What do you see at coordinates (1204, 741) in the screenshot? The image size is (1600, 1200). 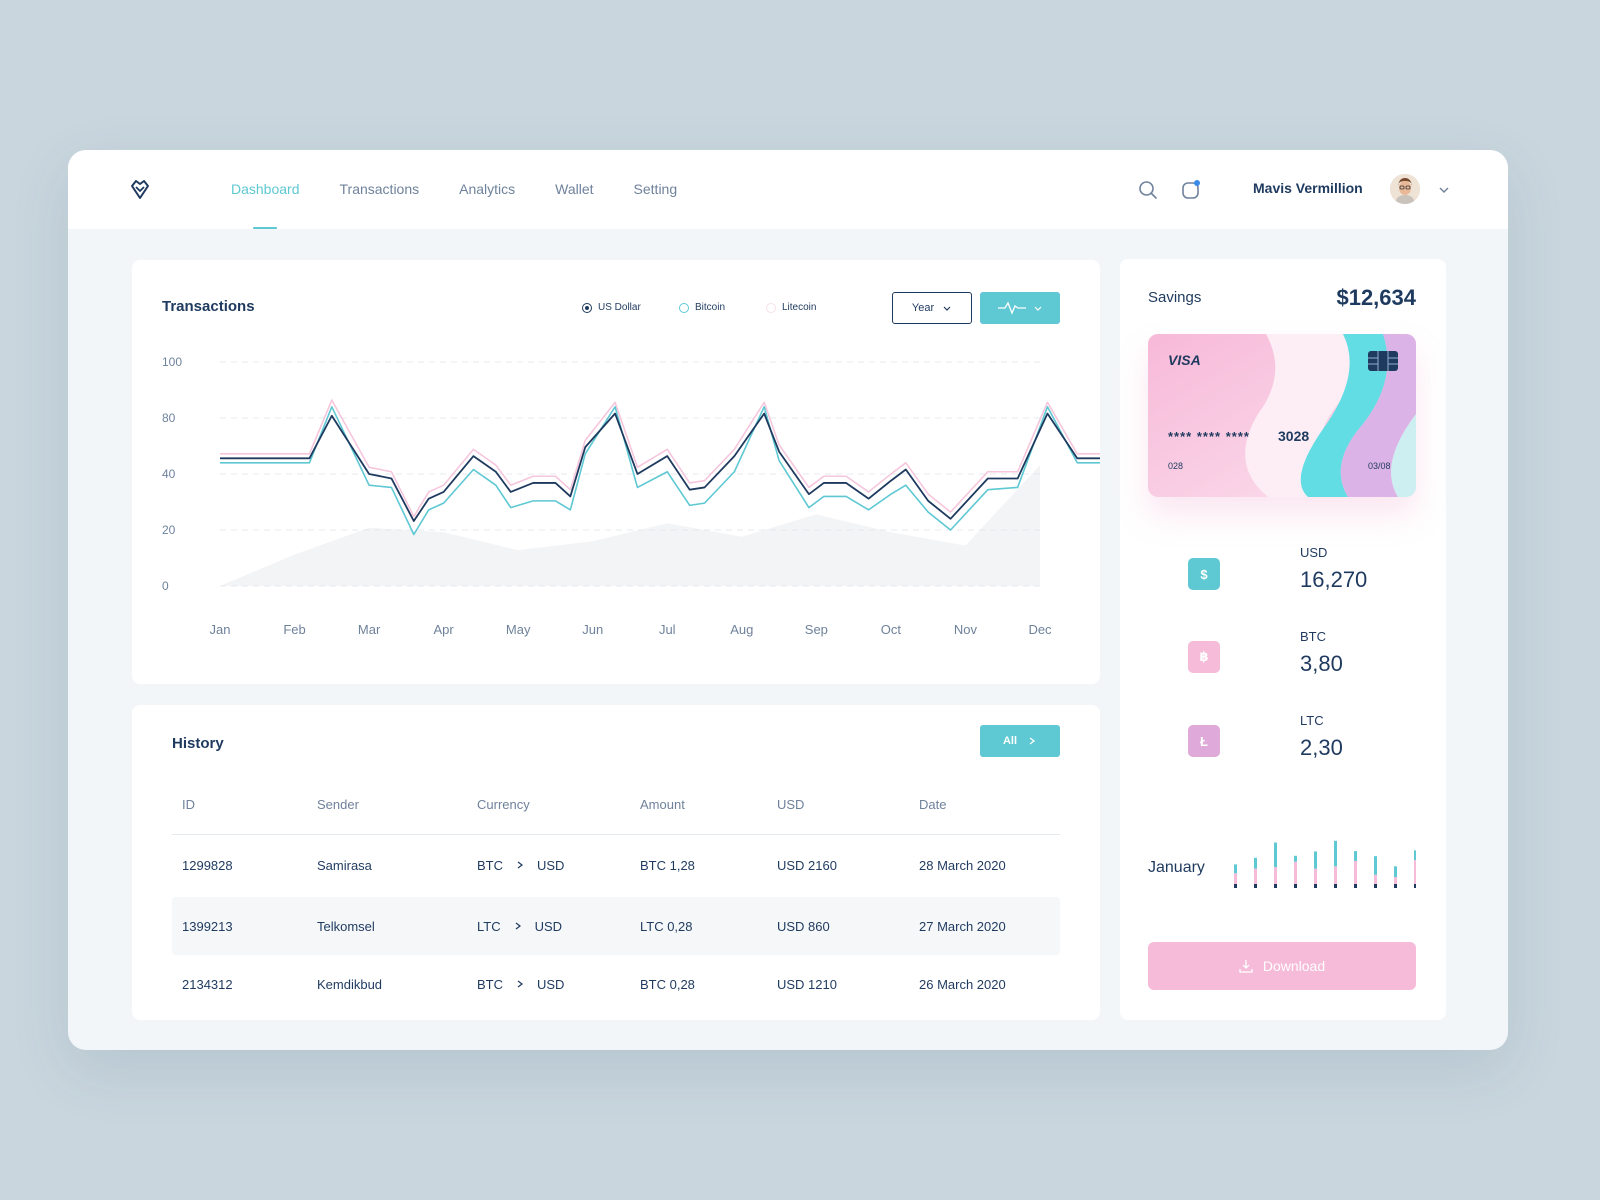 I see `ltc-coin-icon: Ł` at bounding box center [1204, 741].